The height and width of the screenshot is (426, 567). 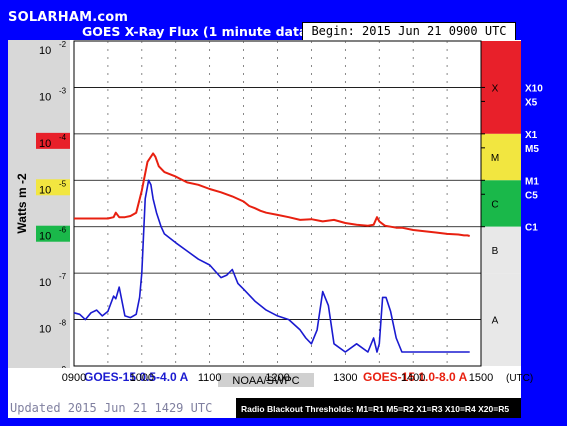 What do you see at coordinates (111, 408) in the screenshot?
I see `updated-time: Updated 2015 Jun 21 1429 UTC` at bounding box center [111, 408].